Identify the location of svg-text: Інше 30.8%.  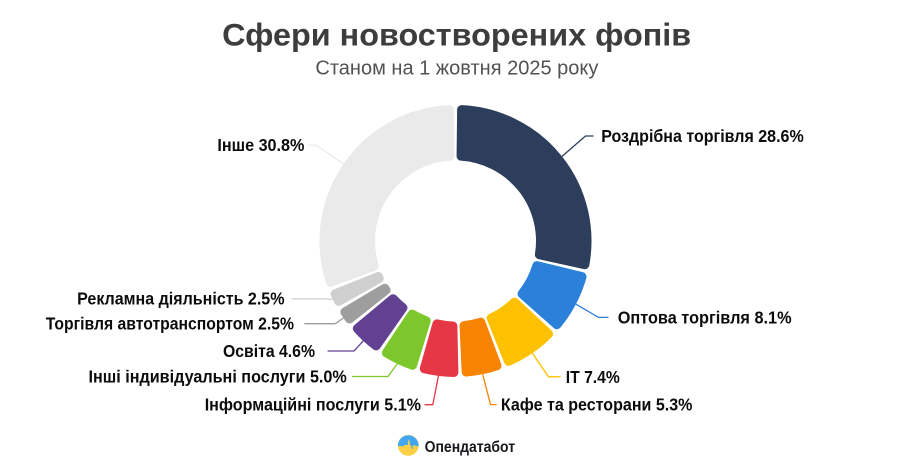
(260, 145).